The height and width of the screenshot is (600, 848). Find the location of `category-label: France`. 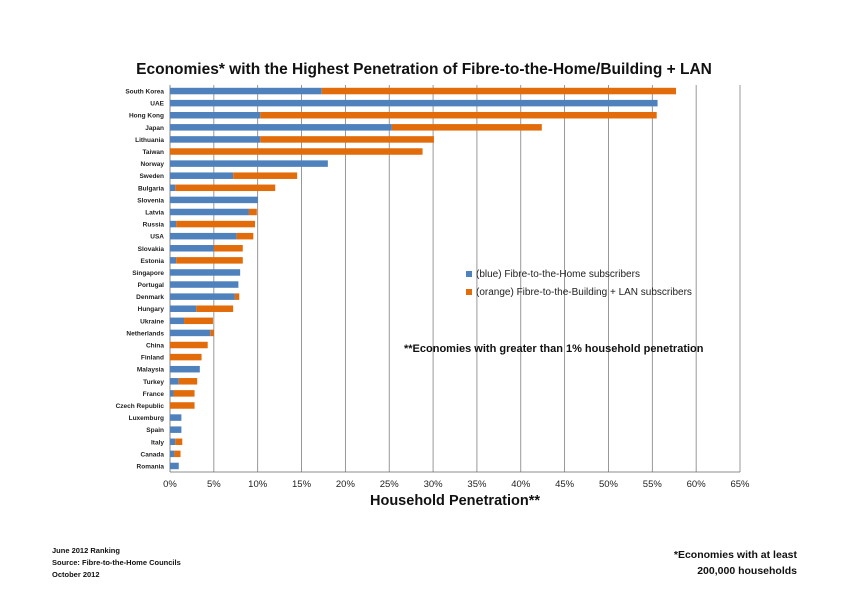

category-label: France is located at coordinates (154, 394).